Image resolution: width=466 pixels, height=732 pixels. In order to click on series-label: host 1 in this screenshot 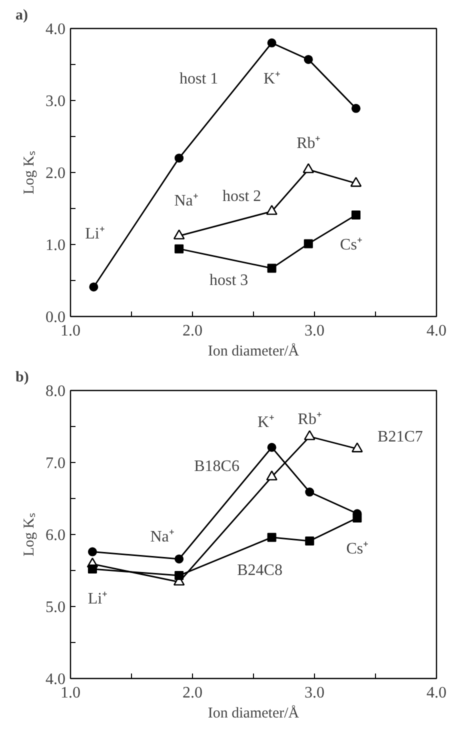, I will do `click(198, 79)`.